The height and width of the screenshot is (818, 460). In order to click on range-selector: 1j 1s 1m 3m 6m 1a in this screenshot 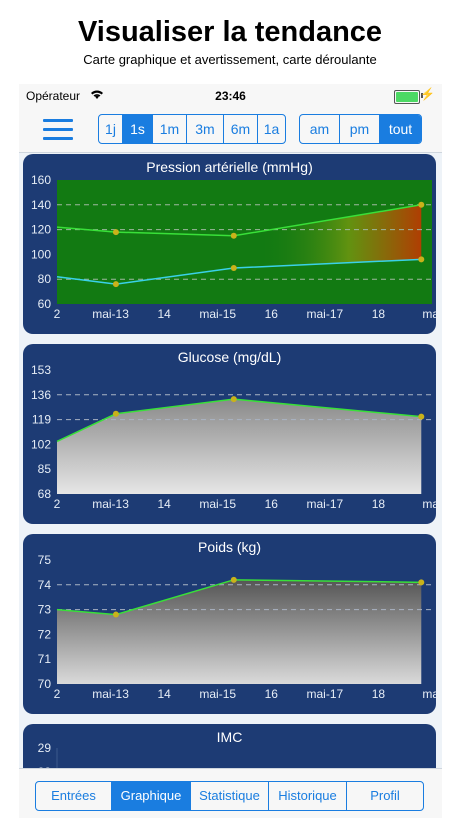, I will do `click(192, 129)`.